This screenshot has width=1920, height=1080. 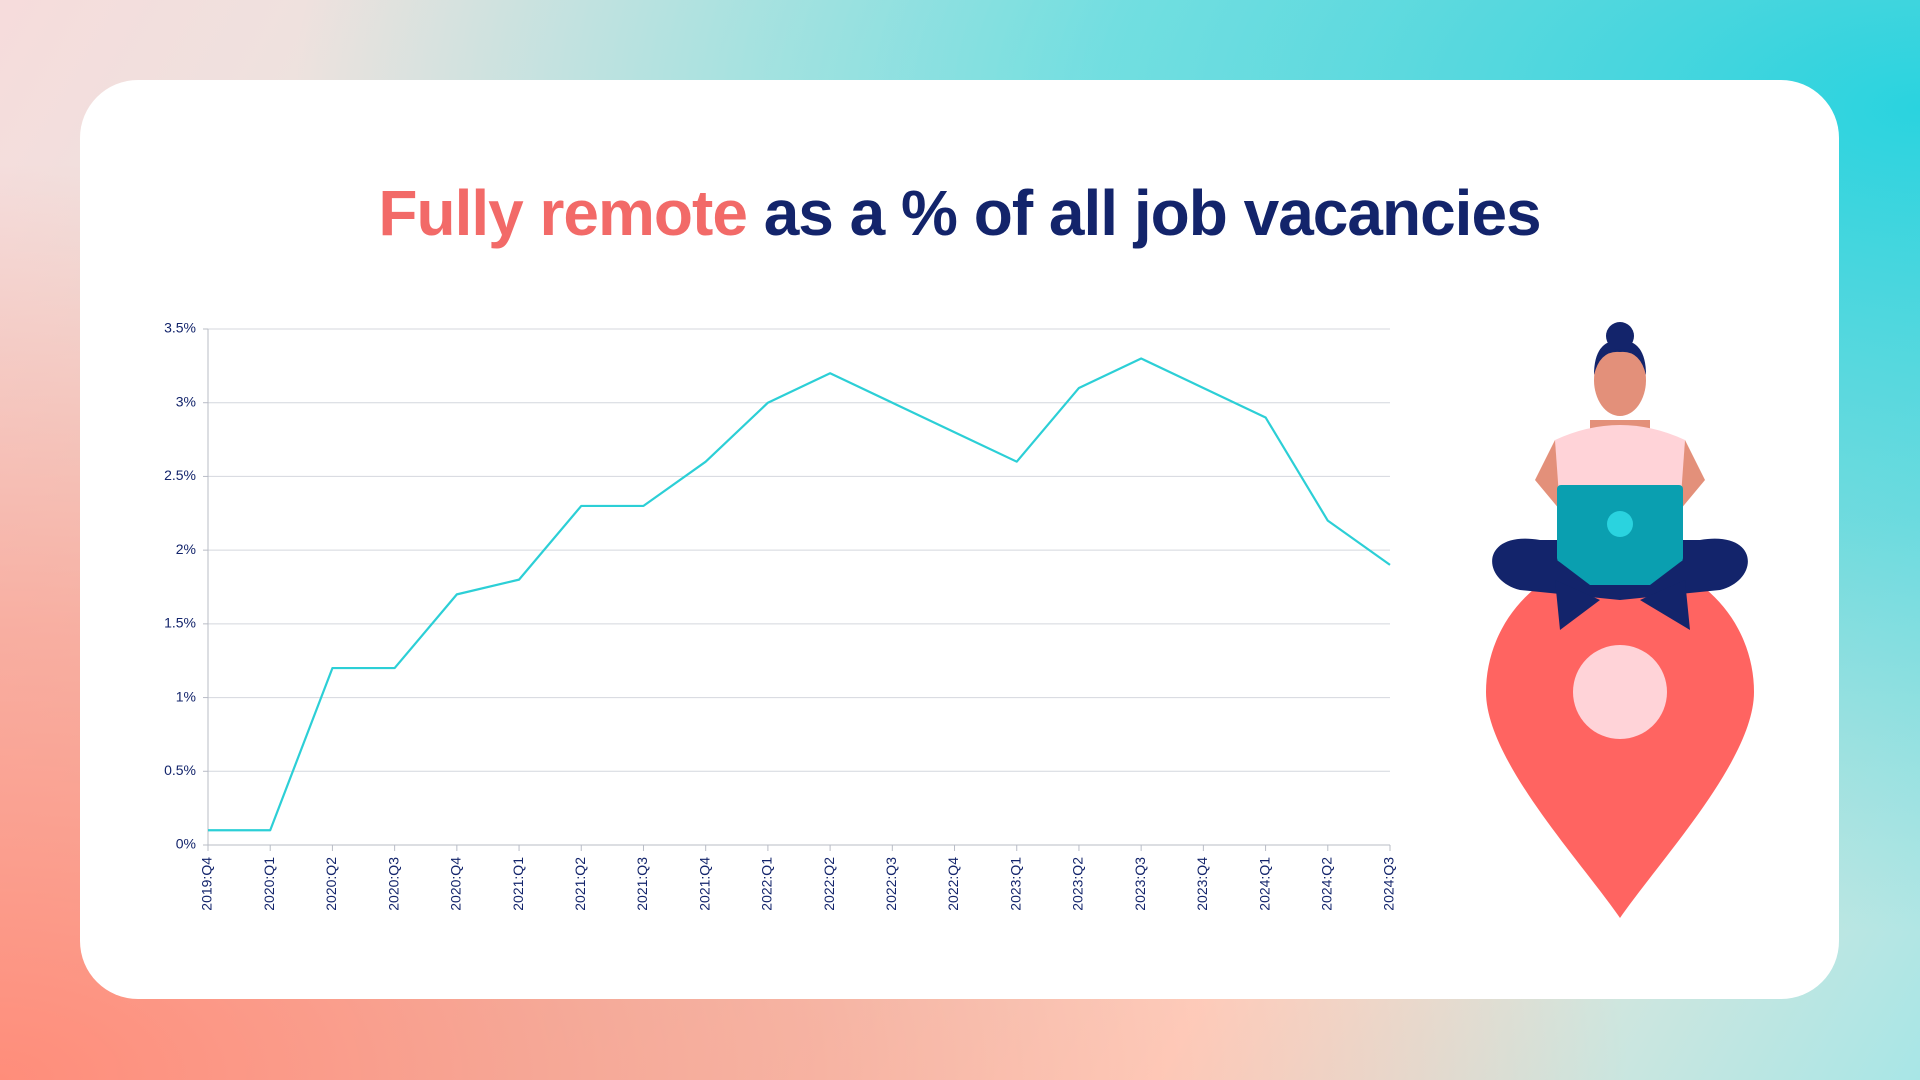 What do you see at coordinates (704, 884) in the screenshot?
I see `x-tick-label: 2021:Q4` at bounding box center [704, 884].